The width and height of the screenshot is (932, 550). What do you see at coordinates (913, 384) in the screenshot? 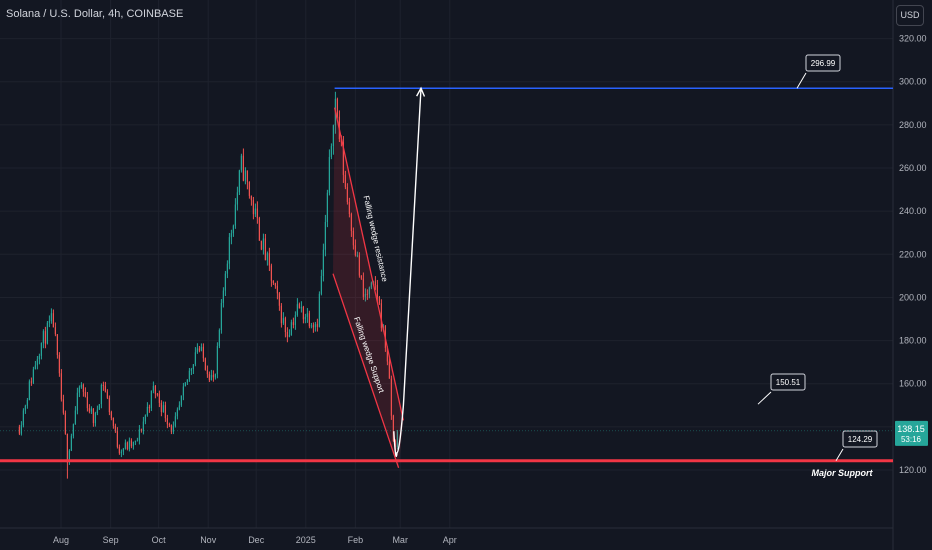
I see `y-tick-label: 160.00` at bounding box center [913, 384].